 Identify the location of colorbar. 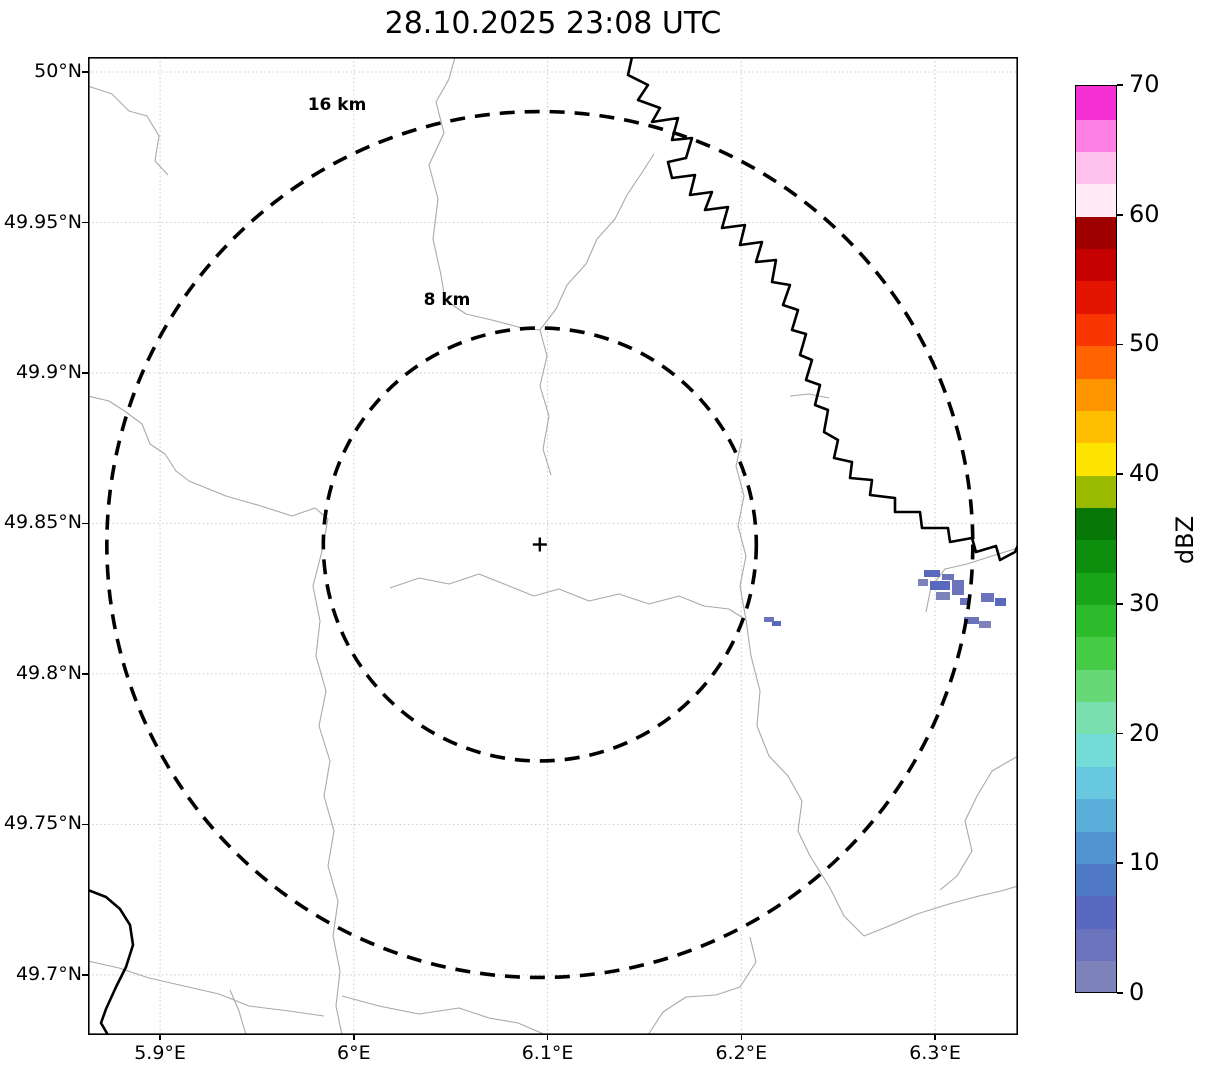
(1096, 539).